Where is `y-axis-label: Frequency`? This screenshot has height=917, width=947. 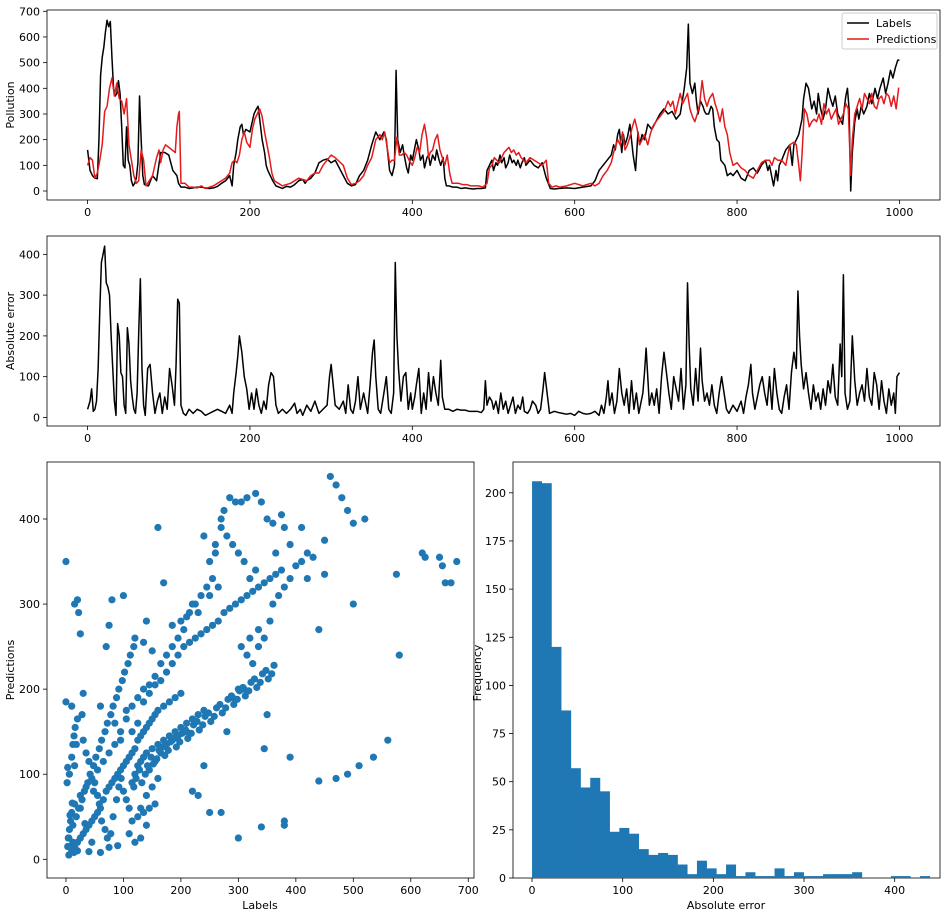
y-axis-label: Frequency is located at coordinates (477, 672).